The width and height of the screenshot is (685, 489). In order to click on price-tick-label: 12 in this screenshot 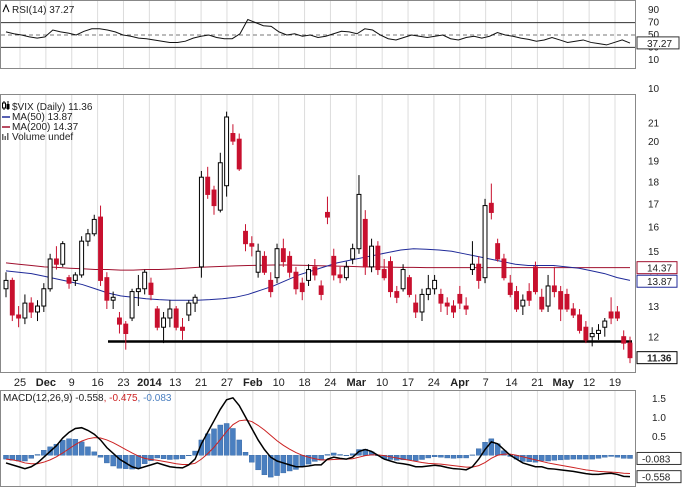, I will do `click(654, 338)`.